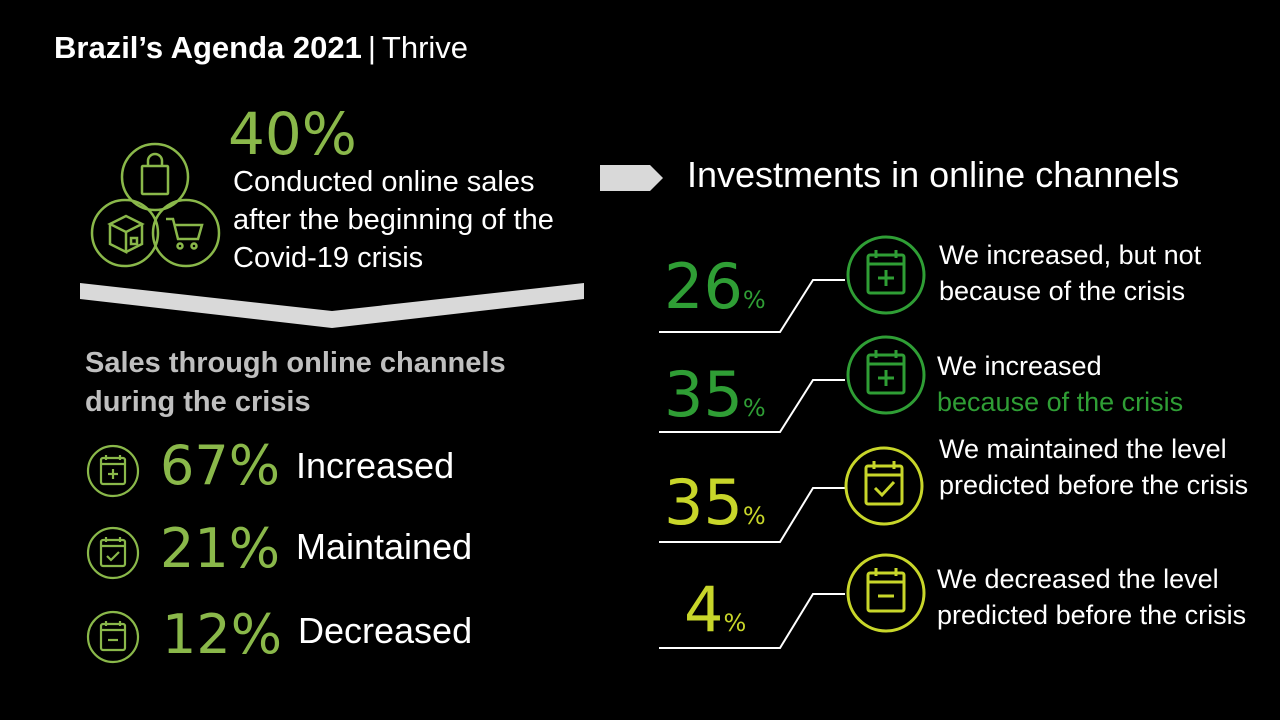 The height and width of the screenshot is (720, 1280). What do you see at coordinates (715, 286) in the screenshot?
I see `investment-1-percent: 26%` at bounding box center [715, 286].